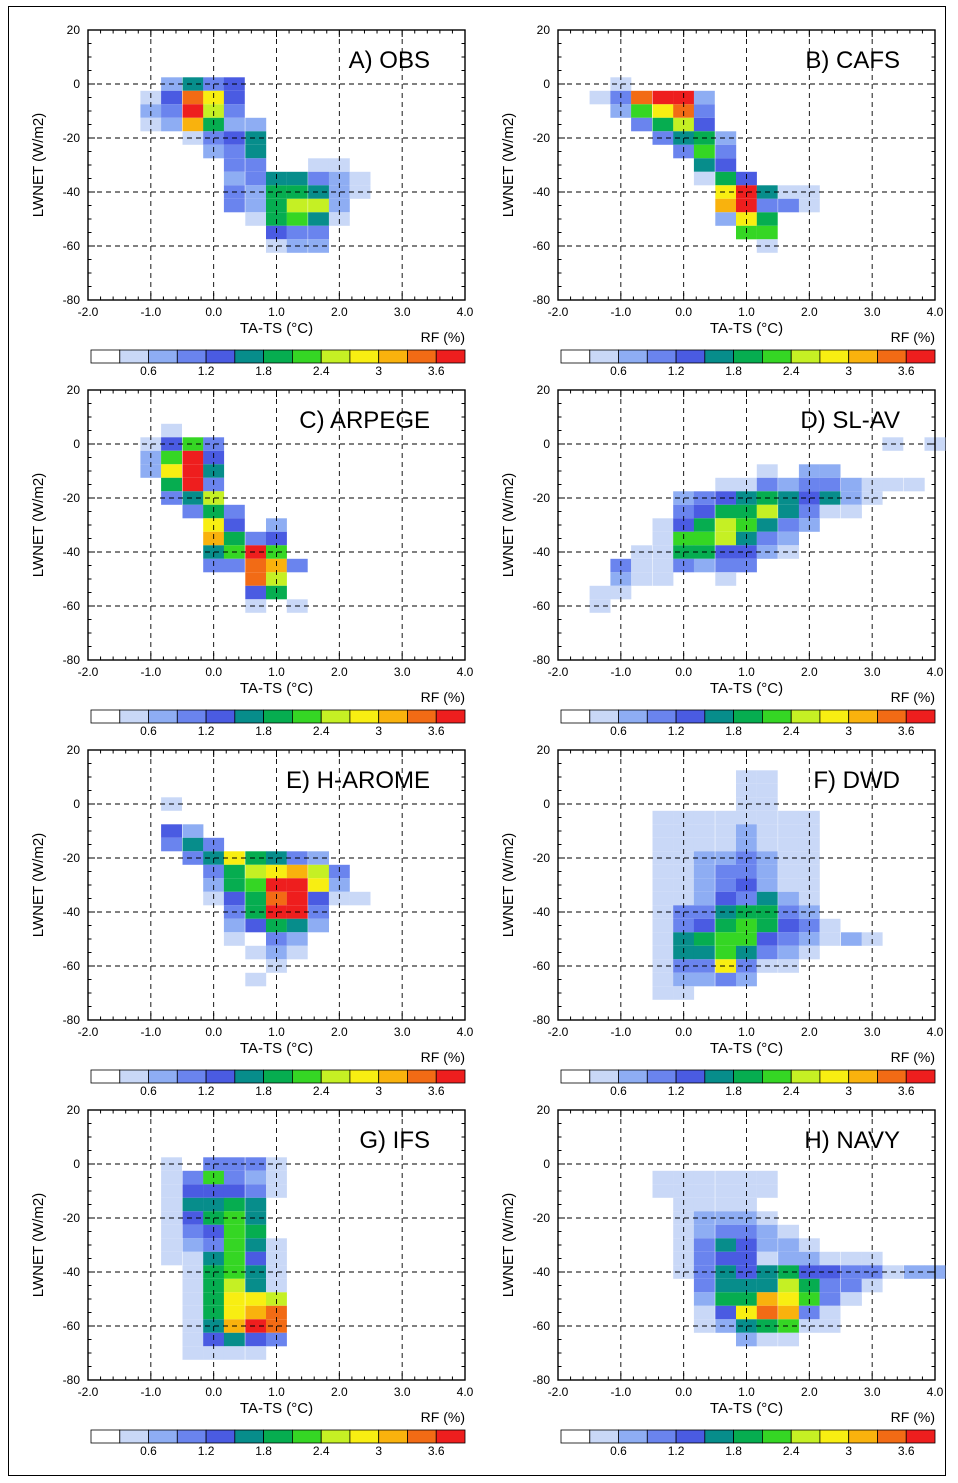 The width and height of the screenshot is (958, 1483). I want to click on y-tick-label: -60, so click(72, 246).